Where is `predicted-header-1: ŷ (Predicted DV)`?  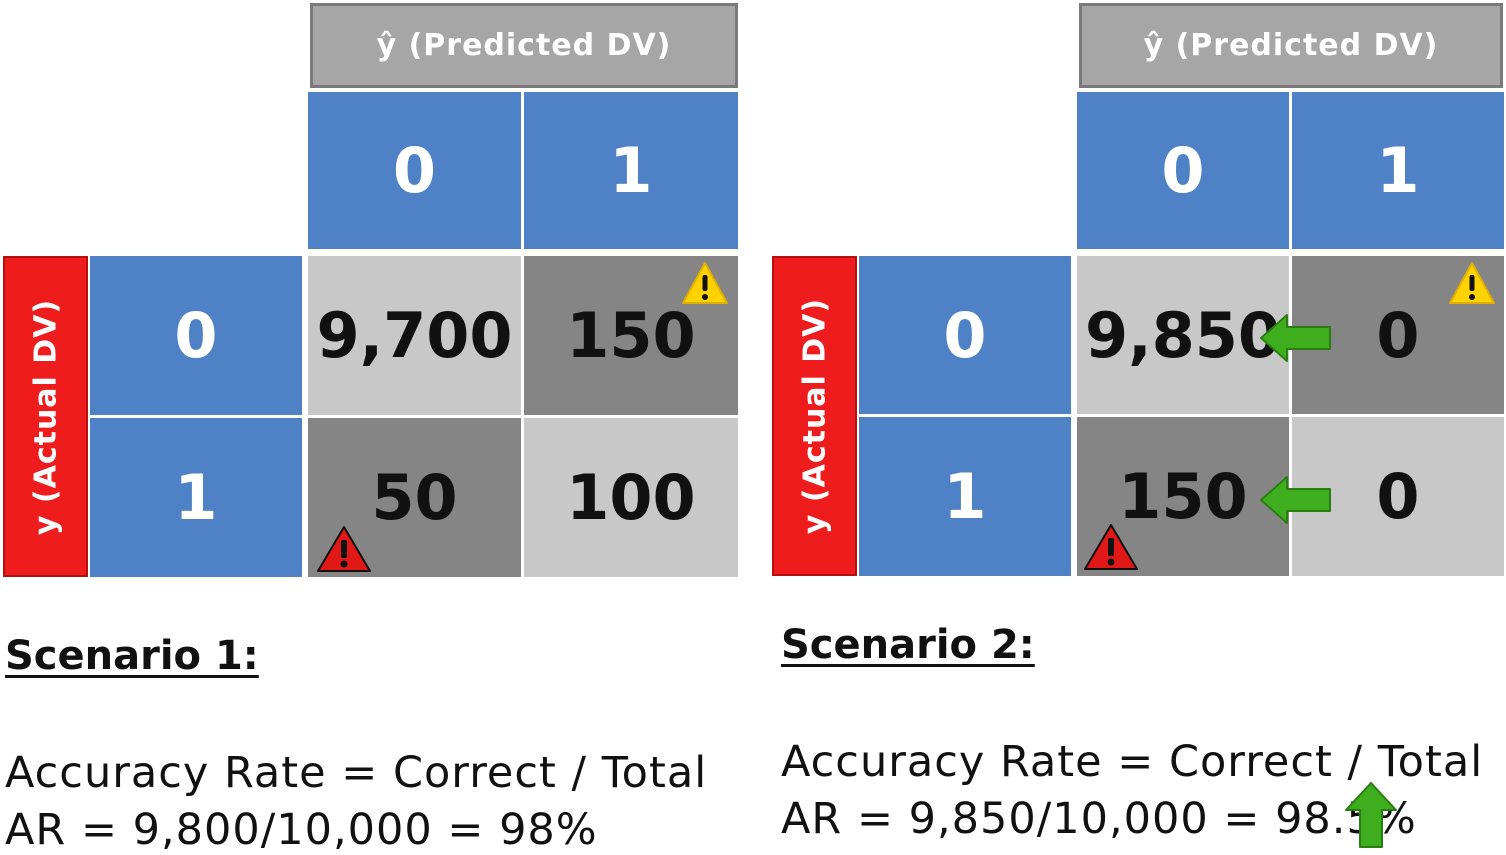 predicted-header-1: ŷ (Predicted DV) is located at coordinates (524, 45).